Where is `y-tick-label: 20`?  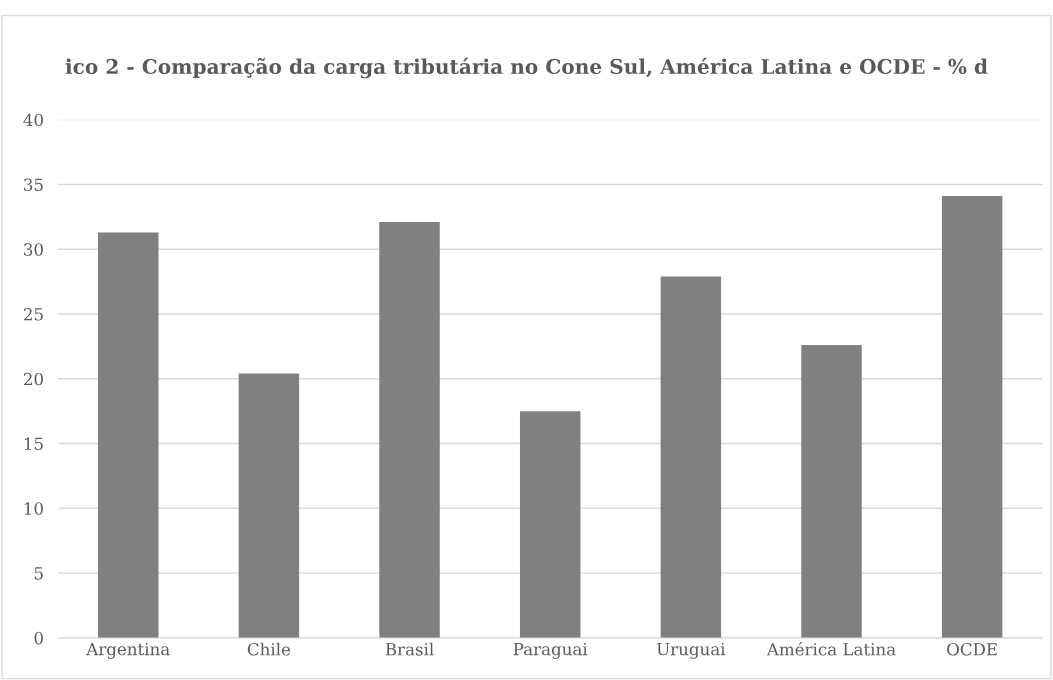
y-tick-label: 20 is located at coordinates (33, 379).